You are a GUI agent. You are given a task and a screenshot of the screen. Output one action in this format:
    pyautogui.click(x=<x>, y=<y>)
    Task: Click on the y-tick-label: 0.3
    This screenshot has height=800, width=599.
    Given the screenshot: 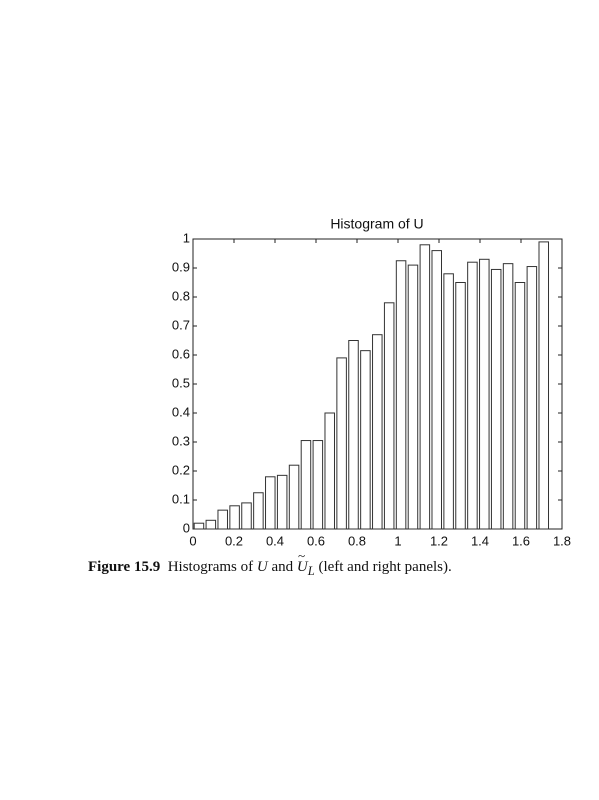 What is the action you would take?
    pyautogui.click(x=181, y=440)
    